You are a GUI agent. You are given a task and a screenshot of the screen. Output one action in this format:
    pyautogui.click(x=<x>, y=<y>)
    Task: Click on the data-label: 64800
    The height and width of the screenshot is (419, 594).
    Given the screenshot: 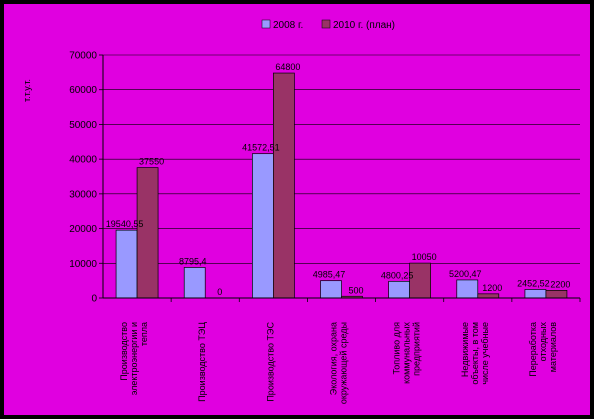 What is the action you would take?
    pyautogui.click(x=287, y=67)
    